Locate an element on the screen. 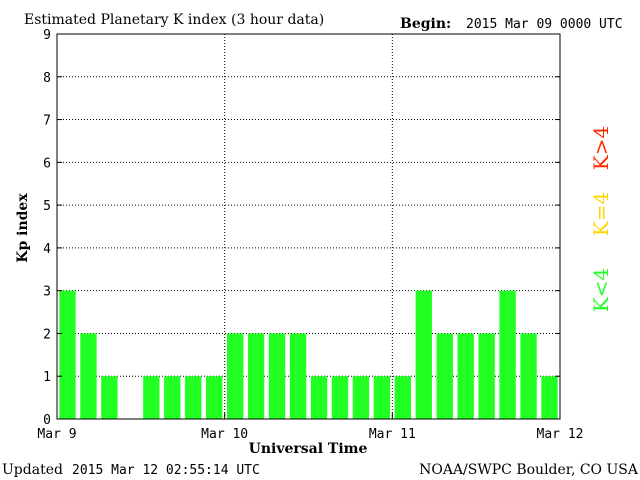  legend-item: K<4 is located at coordinates (601, 290).